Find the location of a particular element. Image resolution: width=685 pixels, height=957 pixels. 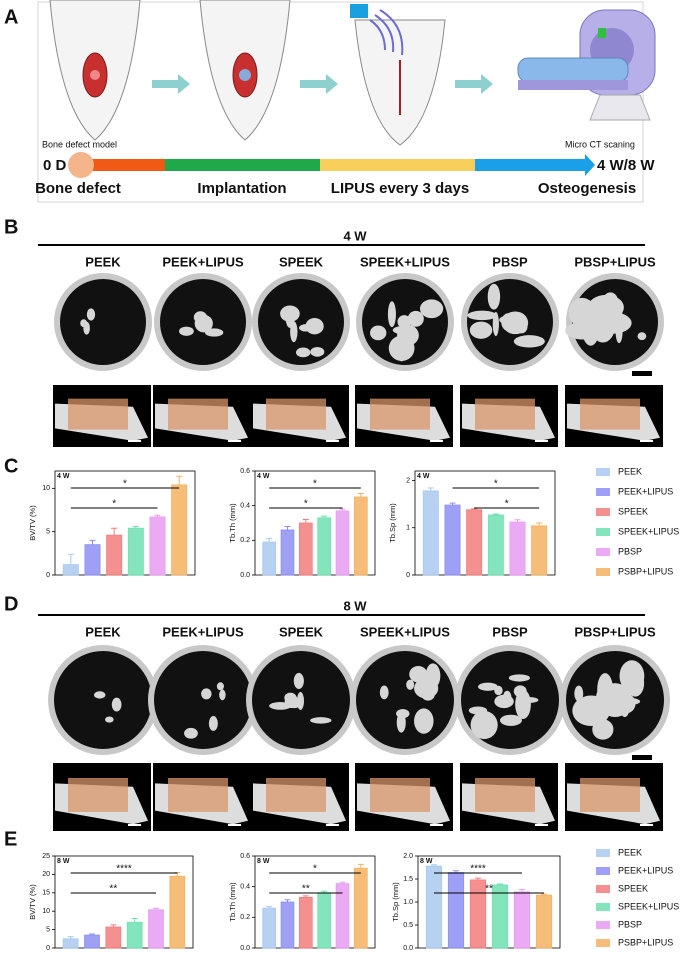

legend-label: PEEK+LIPUS is located at coordinates (645, 491).